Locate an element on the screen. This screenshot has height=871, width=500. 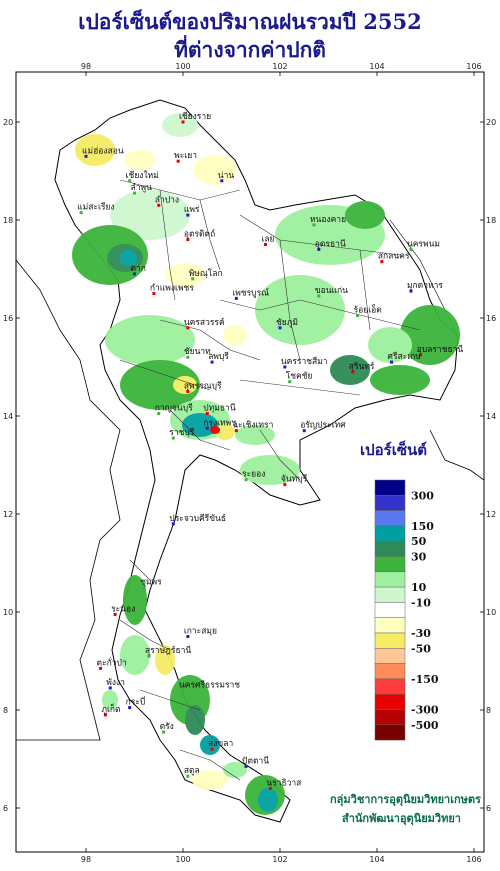
place-label: ภูเก็ต is located at coordinates (110, 709).